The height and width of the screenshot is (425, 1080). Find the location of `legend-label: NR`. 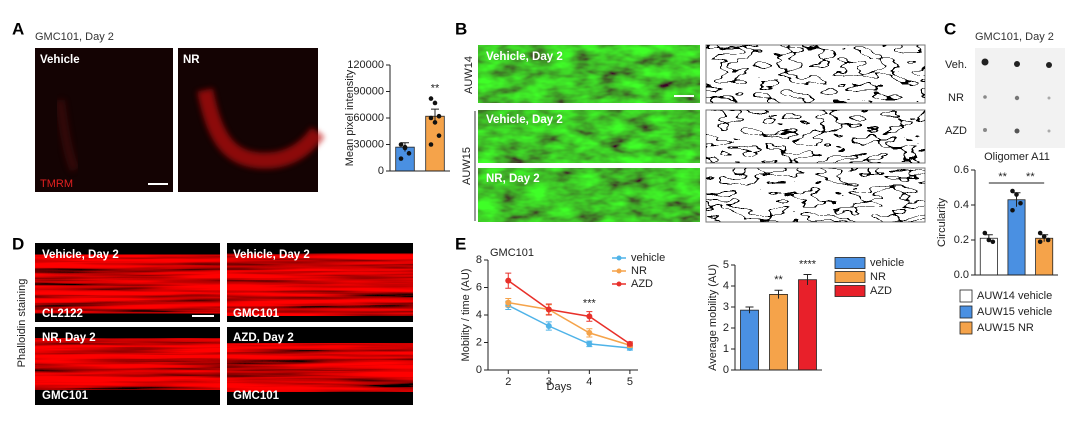

legend-label: NR is located at coordinates (878, 277).